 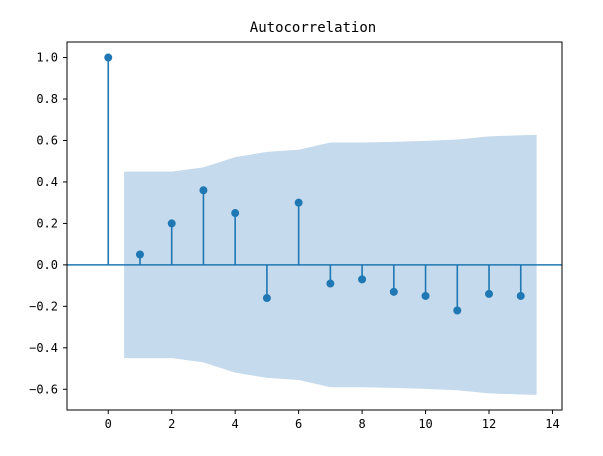 I want to click on x-tick-label: 10, so click(x=425, y=424).